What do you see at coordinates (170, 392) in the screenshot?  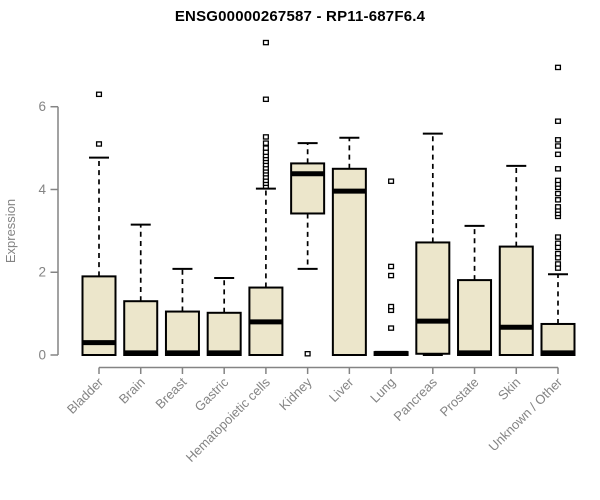 I see `x-axis-category-label-breast: Breast` at bounding box center [170, 392].